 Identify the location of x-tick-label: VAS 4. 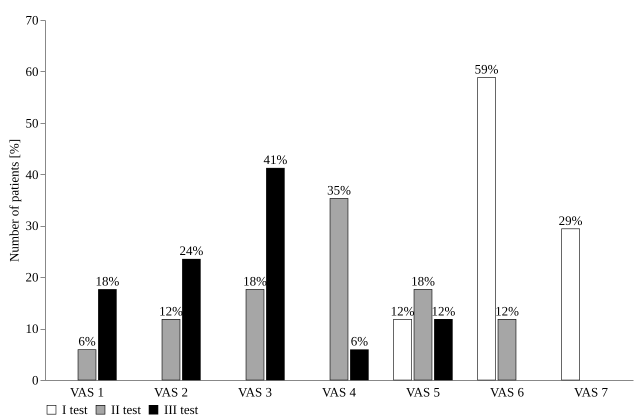
(339, 392).